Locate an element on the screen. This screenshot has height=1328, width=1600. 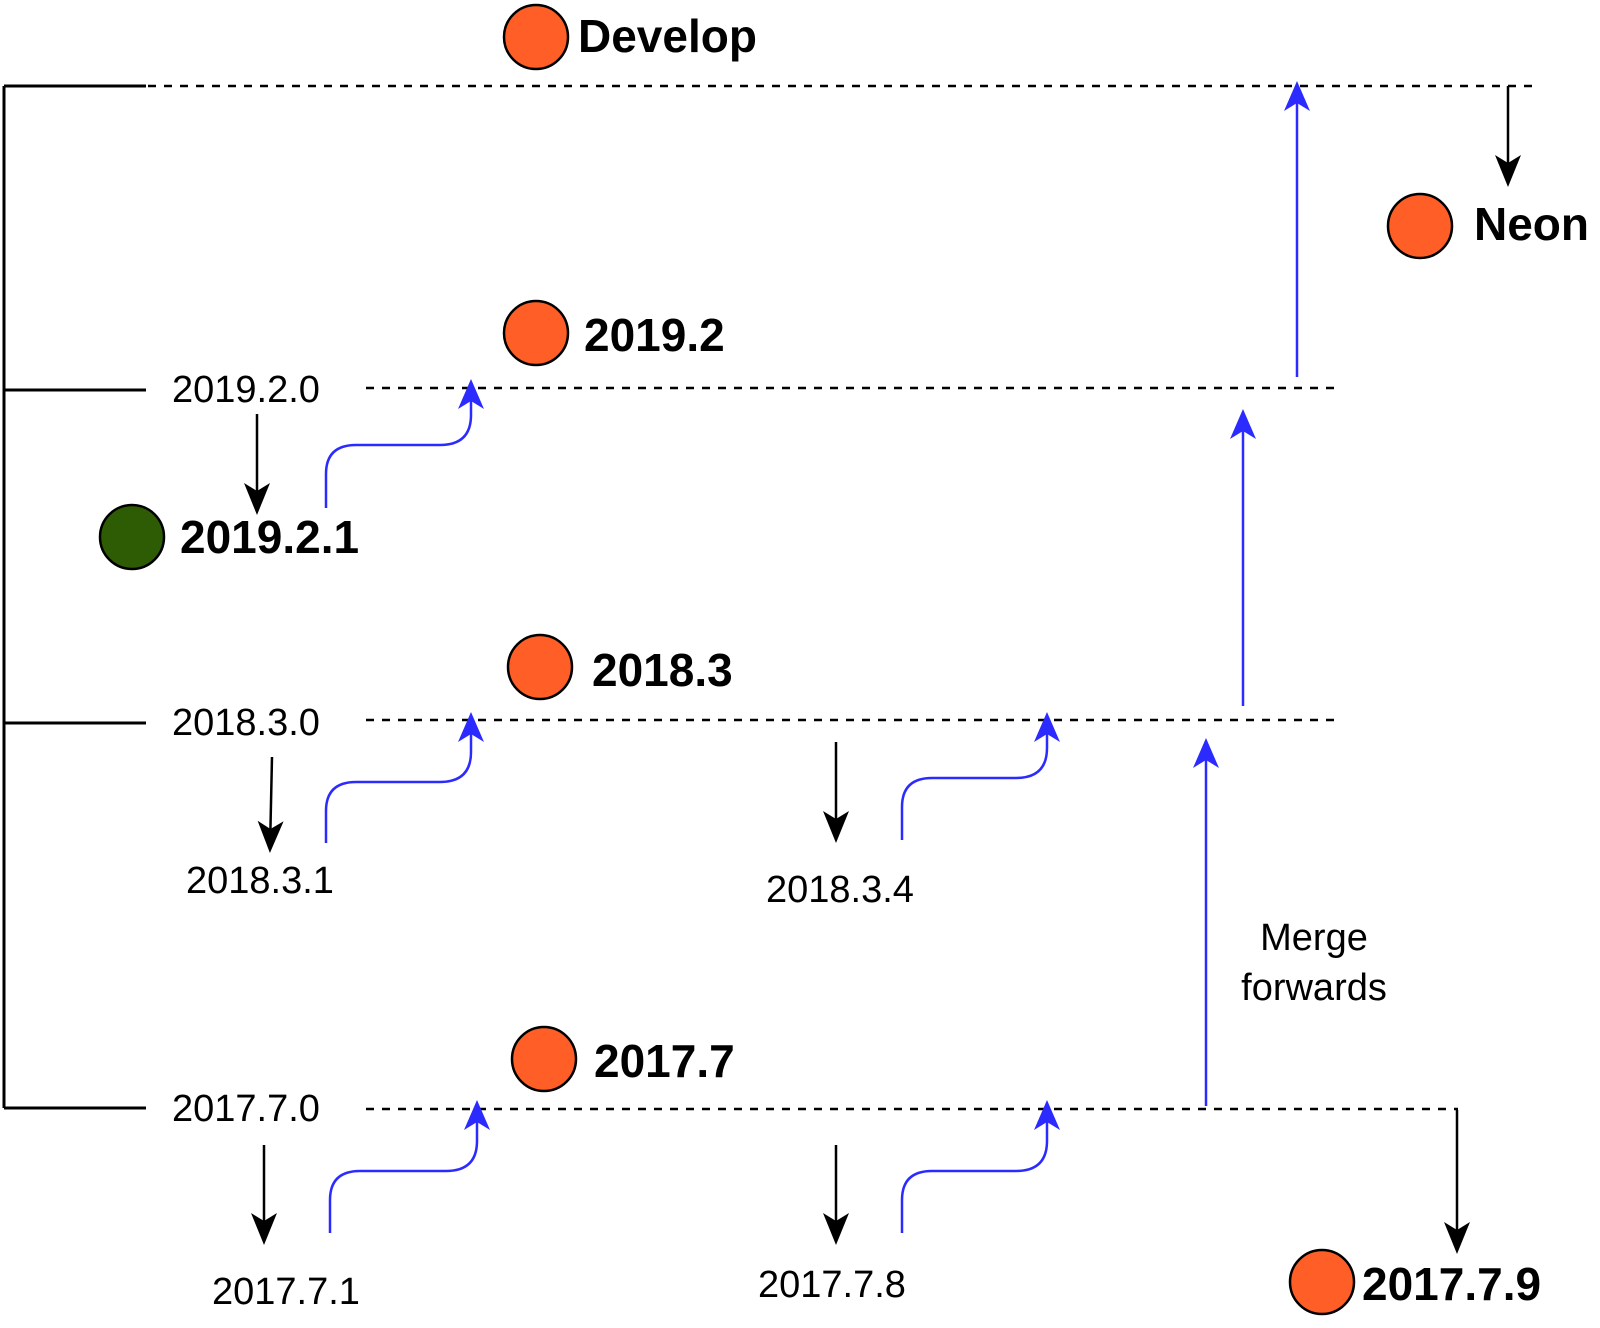
merge-2017-7-1-arrow is located at coordinates (409, 1166).